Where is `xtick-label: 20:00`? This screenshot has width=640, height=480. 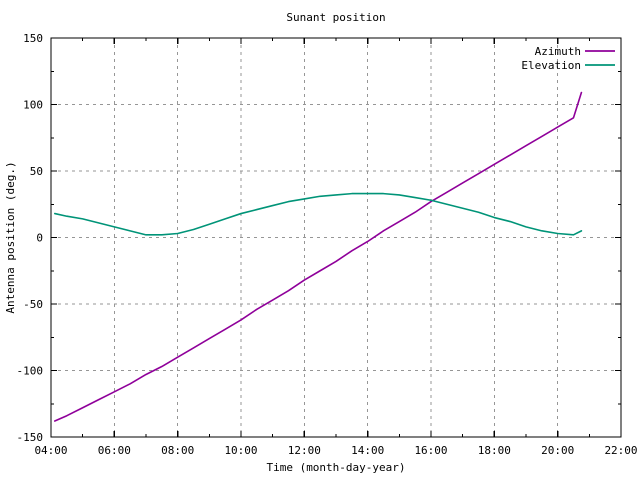 xtick-label: 20:00 is located at coordinates (557, 450).